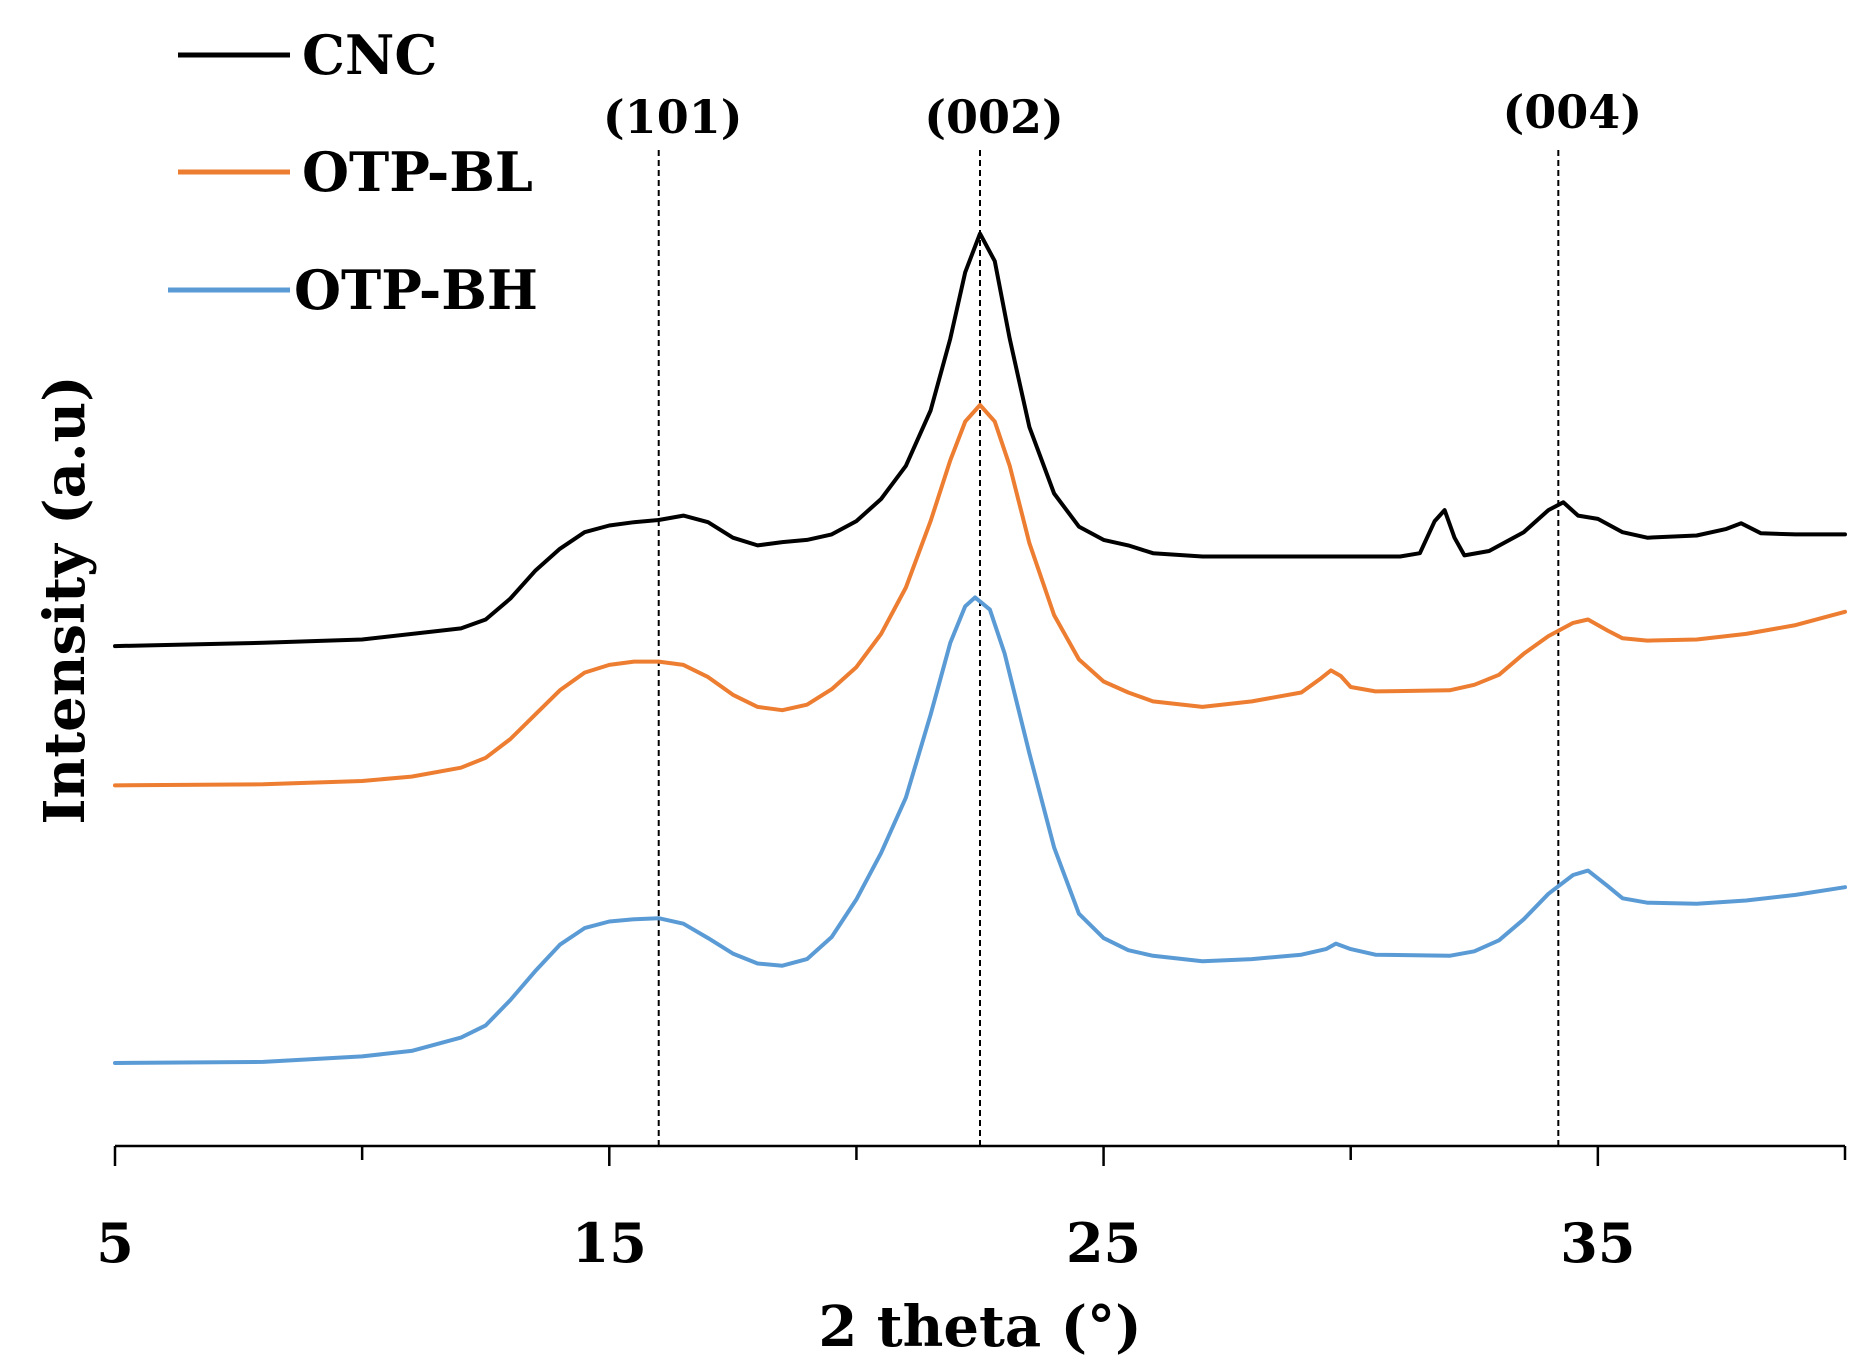 The width and height of the screenshot is (1859, 1371). What do you see at coordinates (1597, 1243) in the screenshot?
I see `x-tick-label: 35` at bounding box center [1597, 1243].